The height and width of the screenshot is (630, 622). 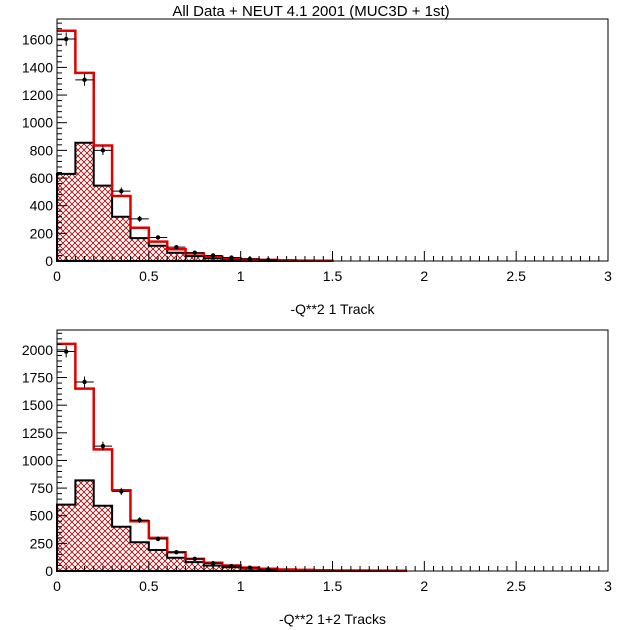 I want to click on y-tick-label: 2000, so click(x=37, y=350).